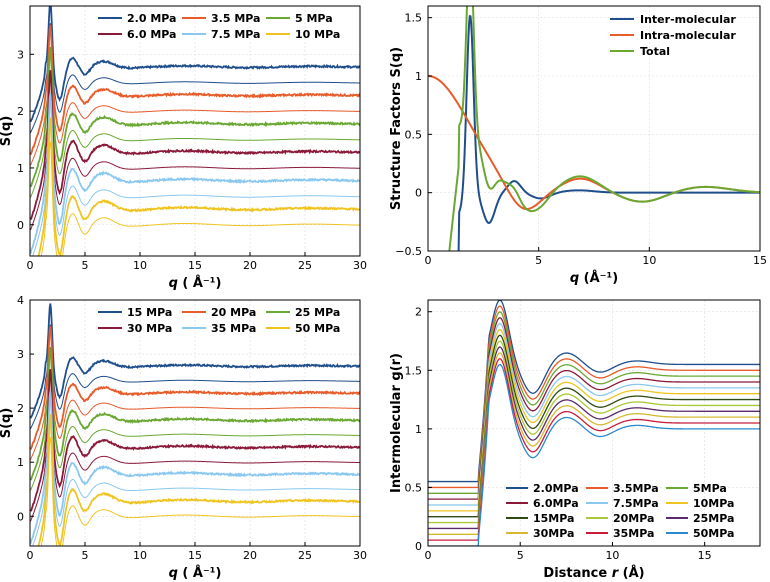 This screenshot has width=770, height=582. What do you see at coordinates (200, 198) in the screenshot?
I see `series-line-fit-10-MPa` at bounding box center [200, 198].